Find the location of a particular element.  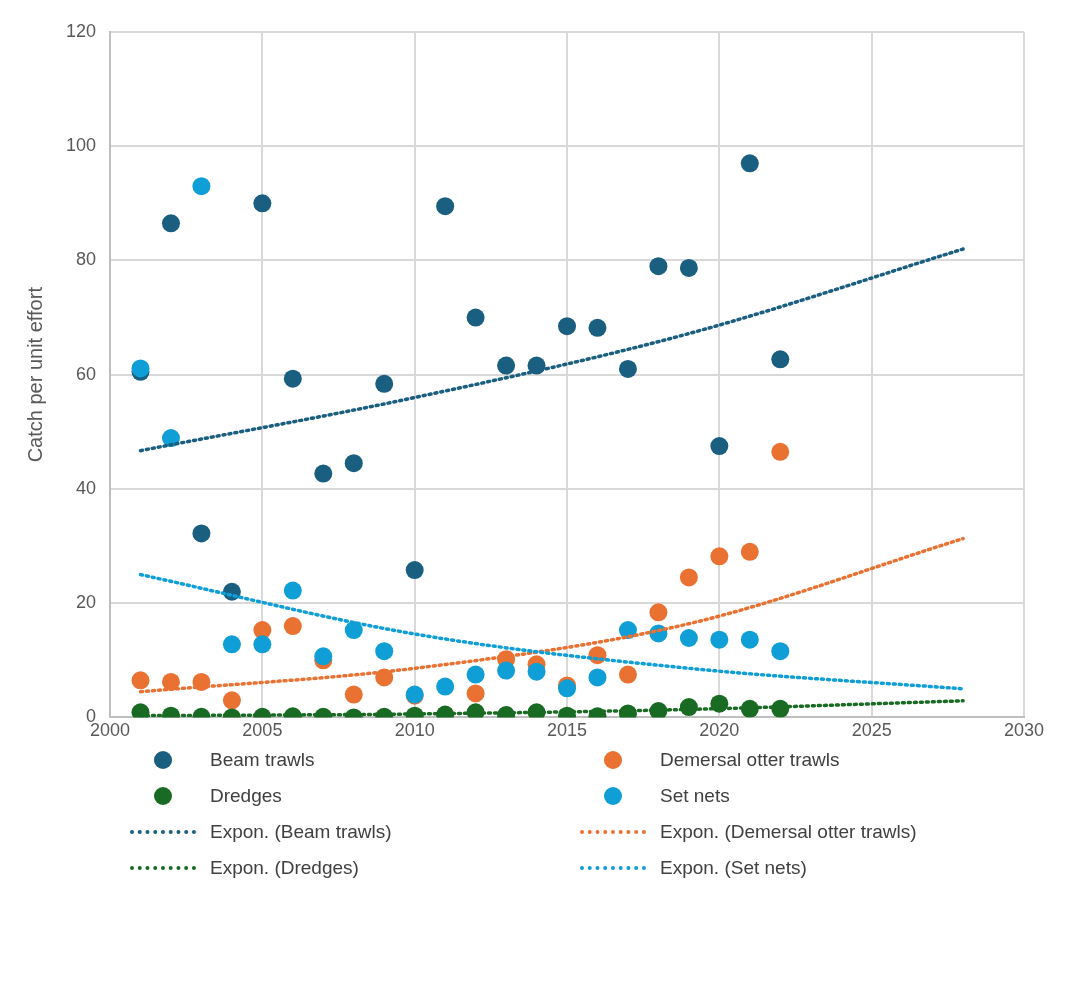

legend-label: Expon. (Demersal otter trawls) is located at coordinates (788, 832).